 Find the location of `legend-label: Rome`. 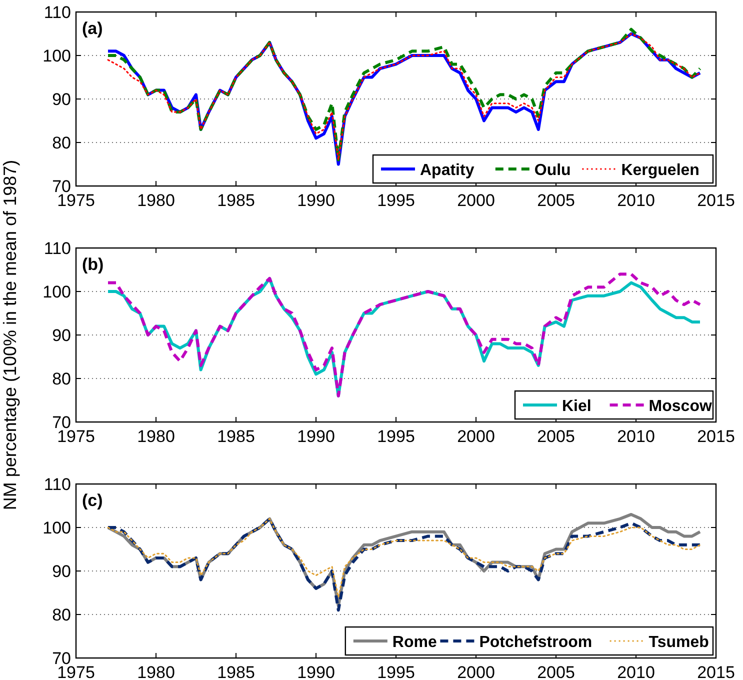

legend-label: Rome is located at coordinates (414, 642).